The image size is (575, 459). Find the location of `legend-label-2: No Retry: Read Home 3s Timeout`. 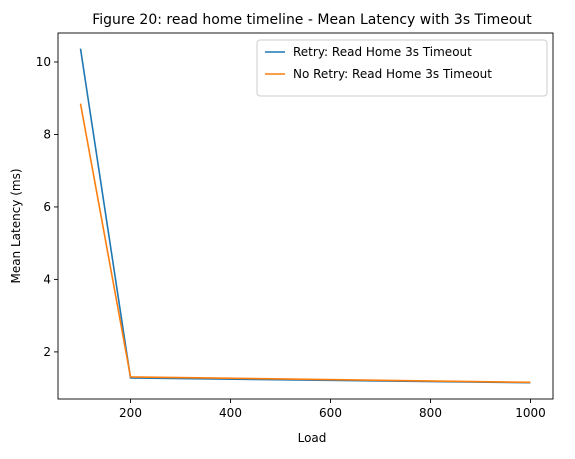

legend-label-2: No Retry: Read Home 3s Timeout is located at coordinates (392, 74).